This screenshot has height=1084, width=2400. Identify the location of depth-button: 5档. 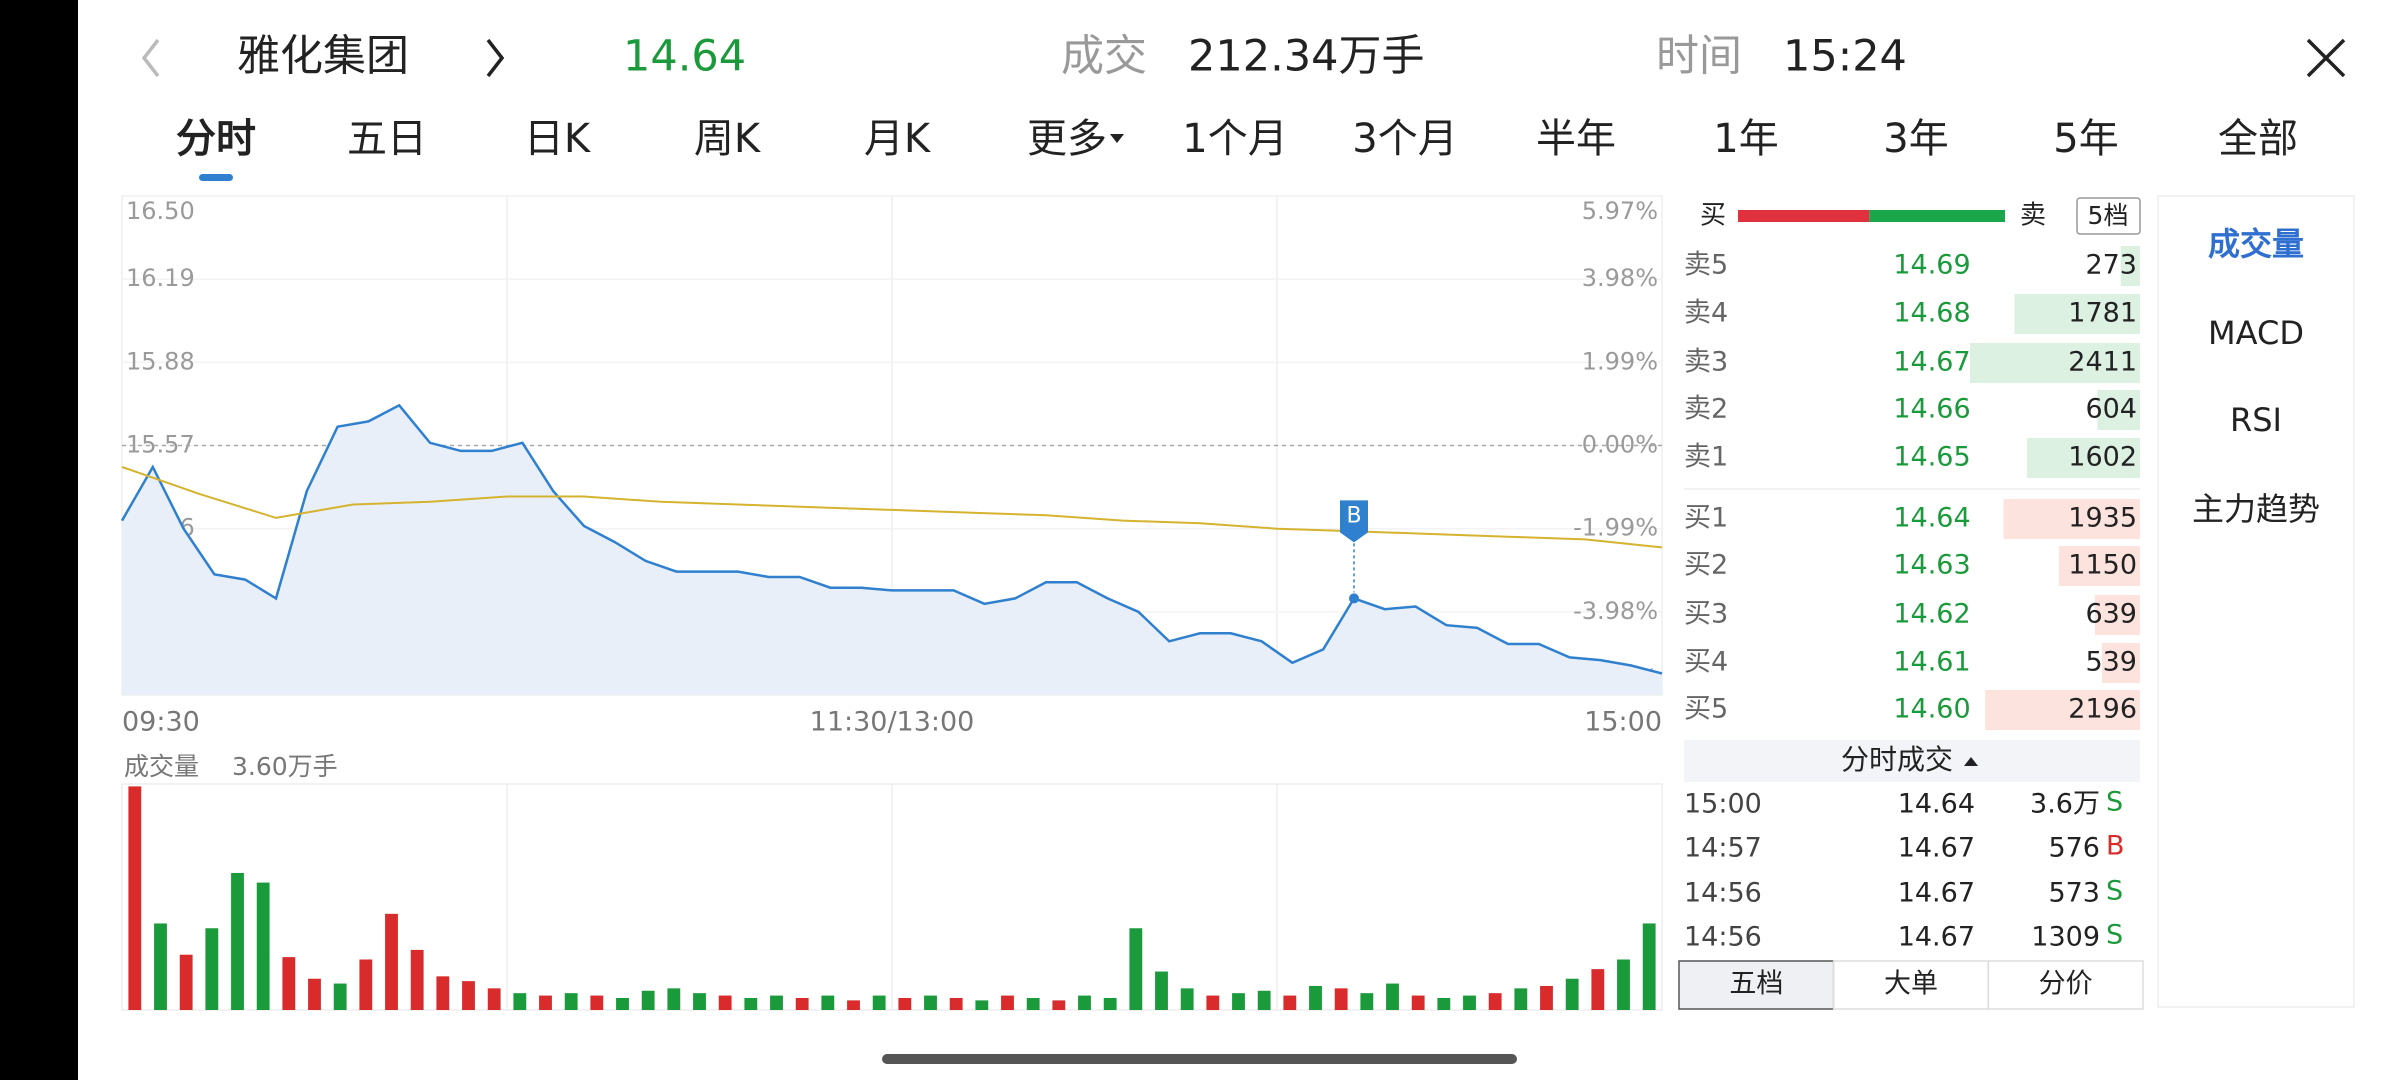
(2108, 215).